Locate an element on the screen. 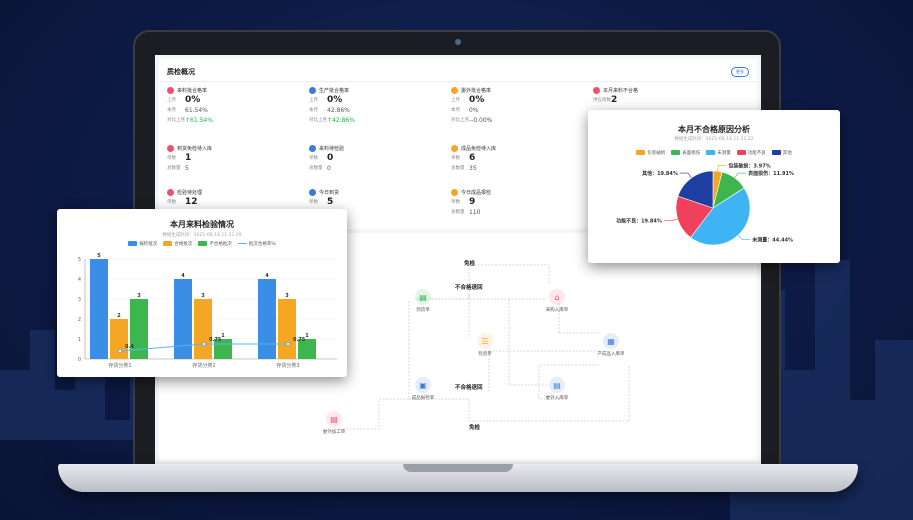 The height and width of the screenshot is (520, 913). pie-chart-subtitle: 数据生成时间：2021-06-18 11:21:22 is located at coordinates (714, 139).